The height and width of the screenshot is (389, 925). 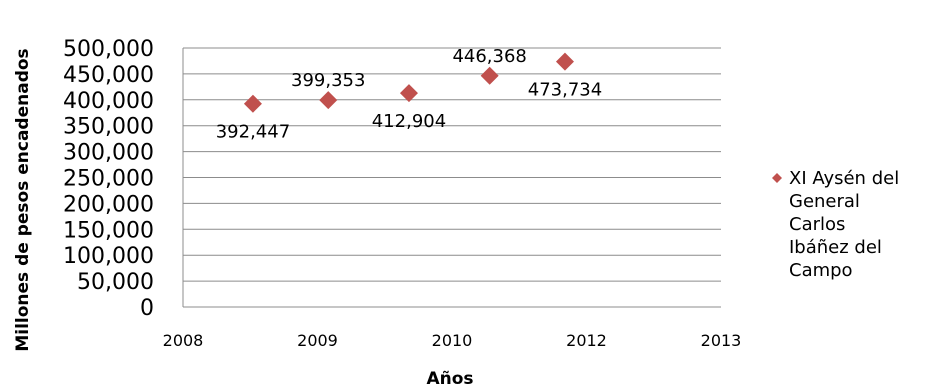 I want to click on data-points, so click(x=408, y=82).